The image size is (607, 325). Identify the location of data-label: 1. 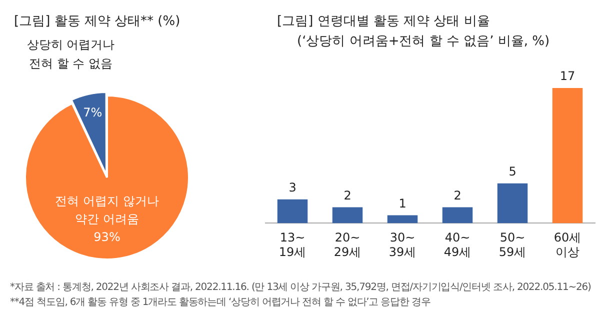
(402, 203).